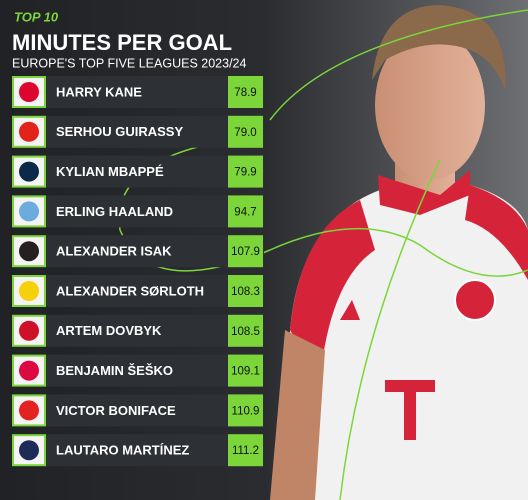 The height and width of the screenshot is (500, 528). I want to click on minutes-value: 108.5, so click(245, 332).